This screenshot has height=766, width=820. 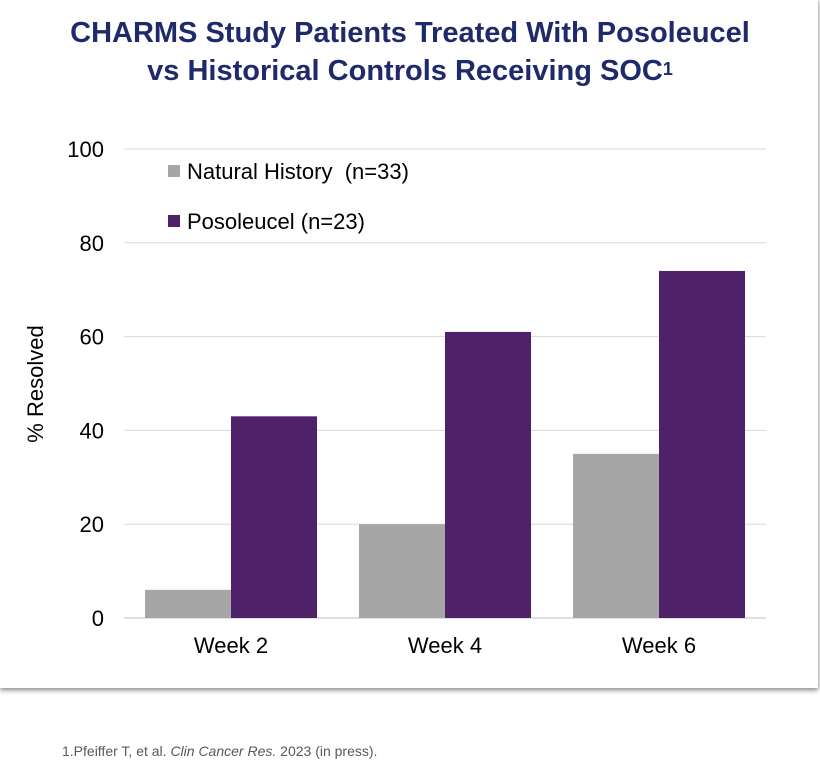 I want to click on y-tick-label: 80, so click(x=92, y=243).